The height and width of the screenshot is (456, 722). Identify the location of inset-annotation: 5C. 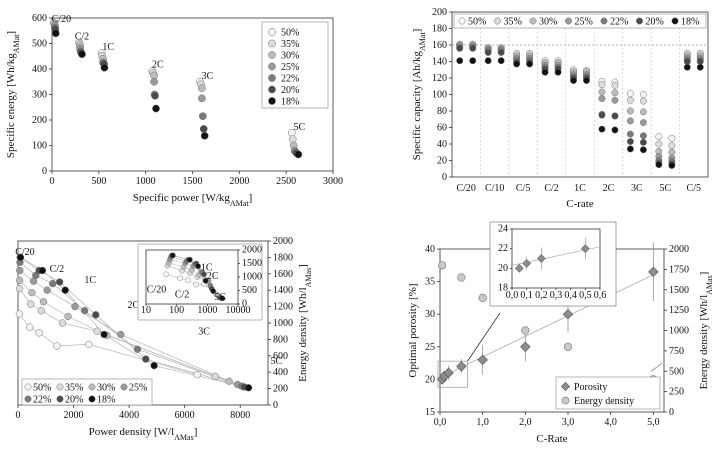
(220, 297).